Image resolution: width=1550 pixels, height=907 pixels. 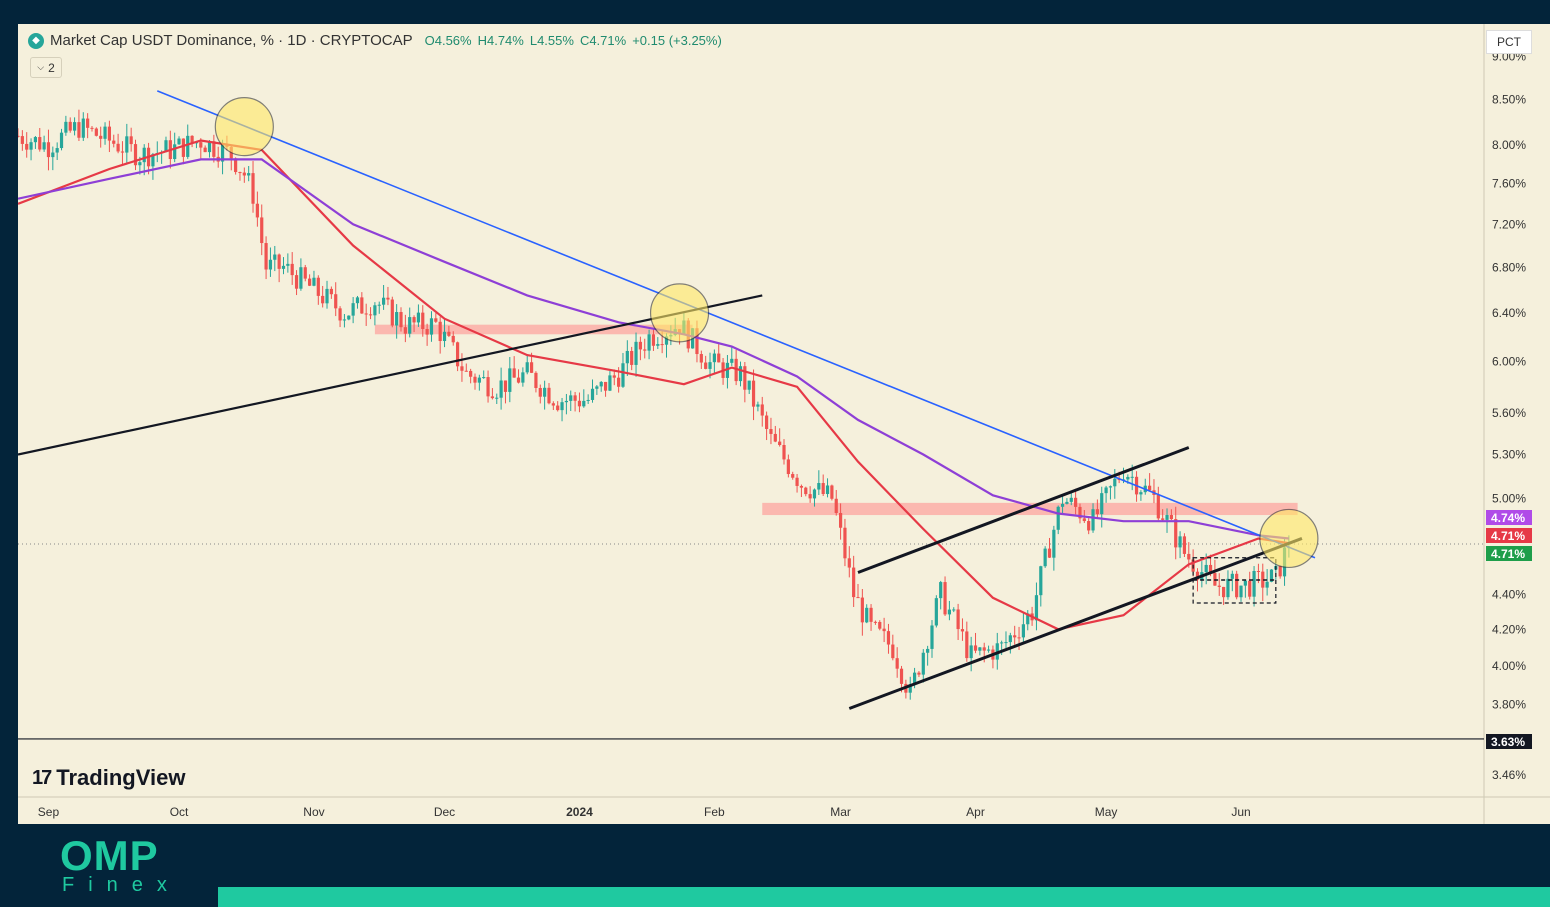 What do you see at coordinates (448, 40) in the screenshot?
I see `legend-open: O4.56%` at bounding box center [448, 40].